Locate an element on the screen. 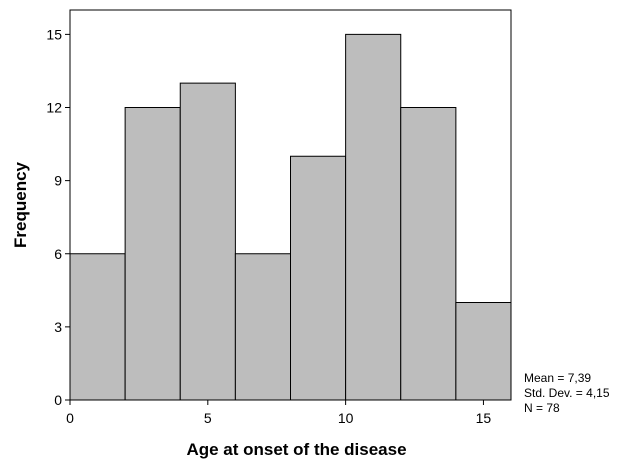 The height and width of the screenshot is (467, 644). n-stat: N = 78 is located at coordinates (542, 408).